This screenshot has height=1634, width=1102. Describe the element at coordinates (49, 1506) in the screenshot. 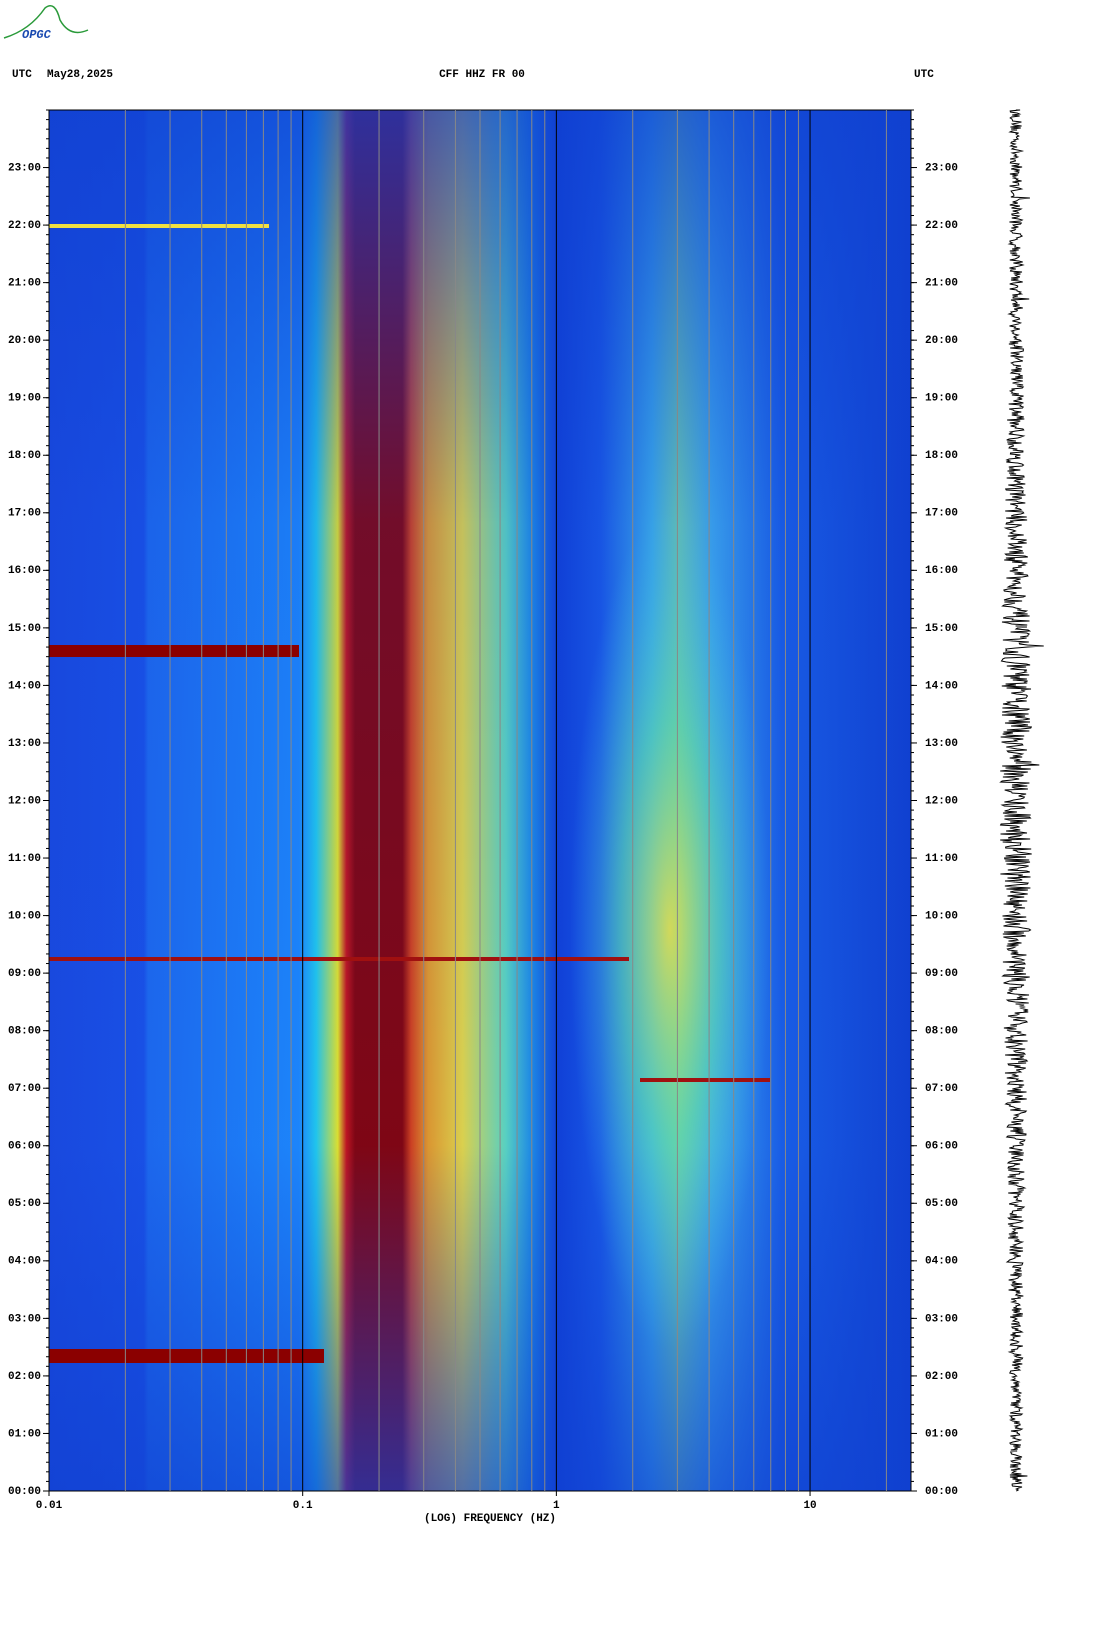

I see `x-tick-label: 0.01` at that location.